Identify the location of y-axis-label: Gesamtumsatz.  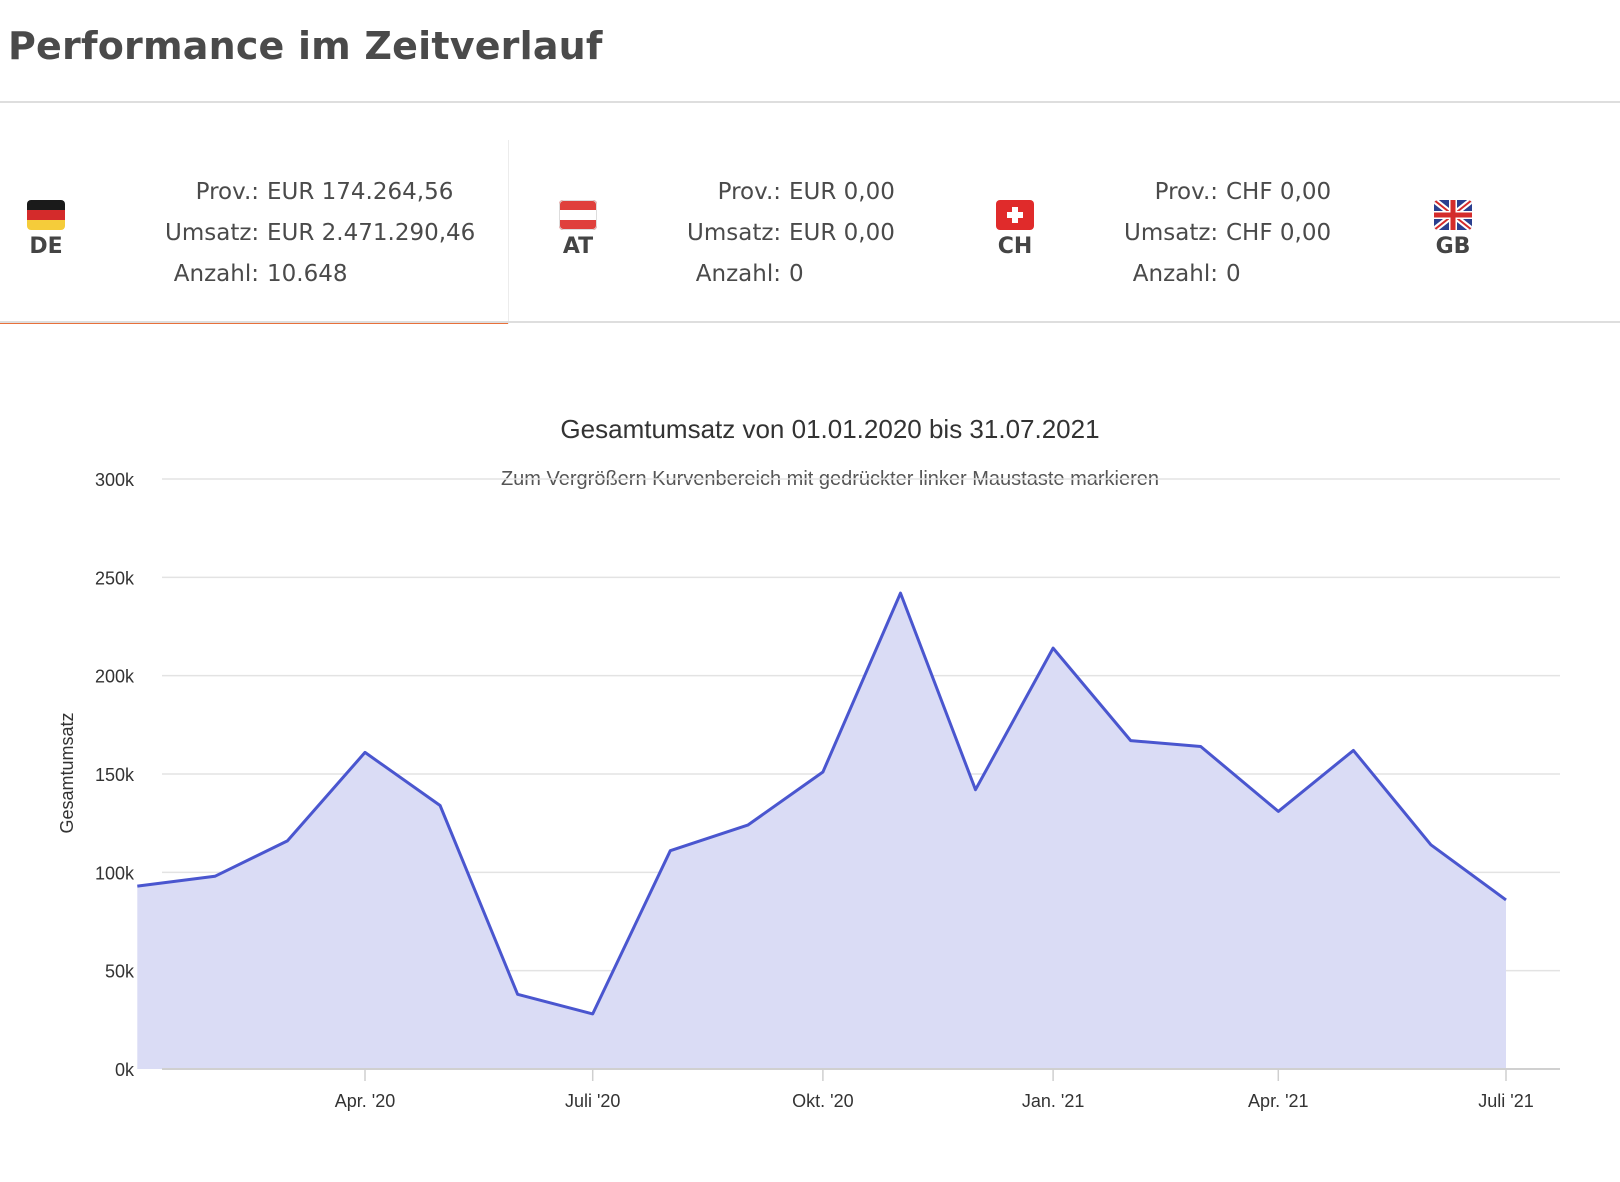
(67, 772).